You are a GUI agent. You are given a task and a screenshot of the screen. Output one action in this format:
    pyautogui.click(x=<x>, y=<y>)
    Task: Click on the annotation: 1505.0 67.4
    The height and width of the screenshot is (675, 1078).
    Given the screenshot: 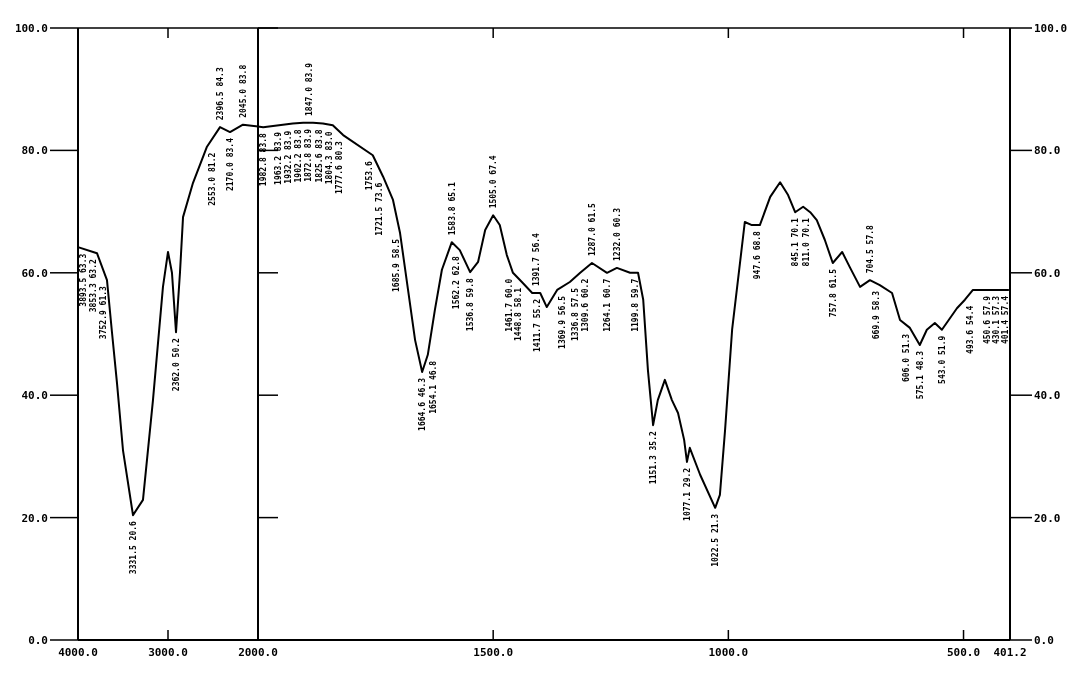 What is the action you would take?
    pyautogui.click(x=494, y=182)
    